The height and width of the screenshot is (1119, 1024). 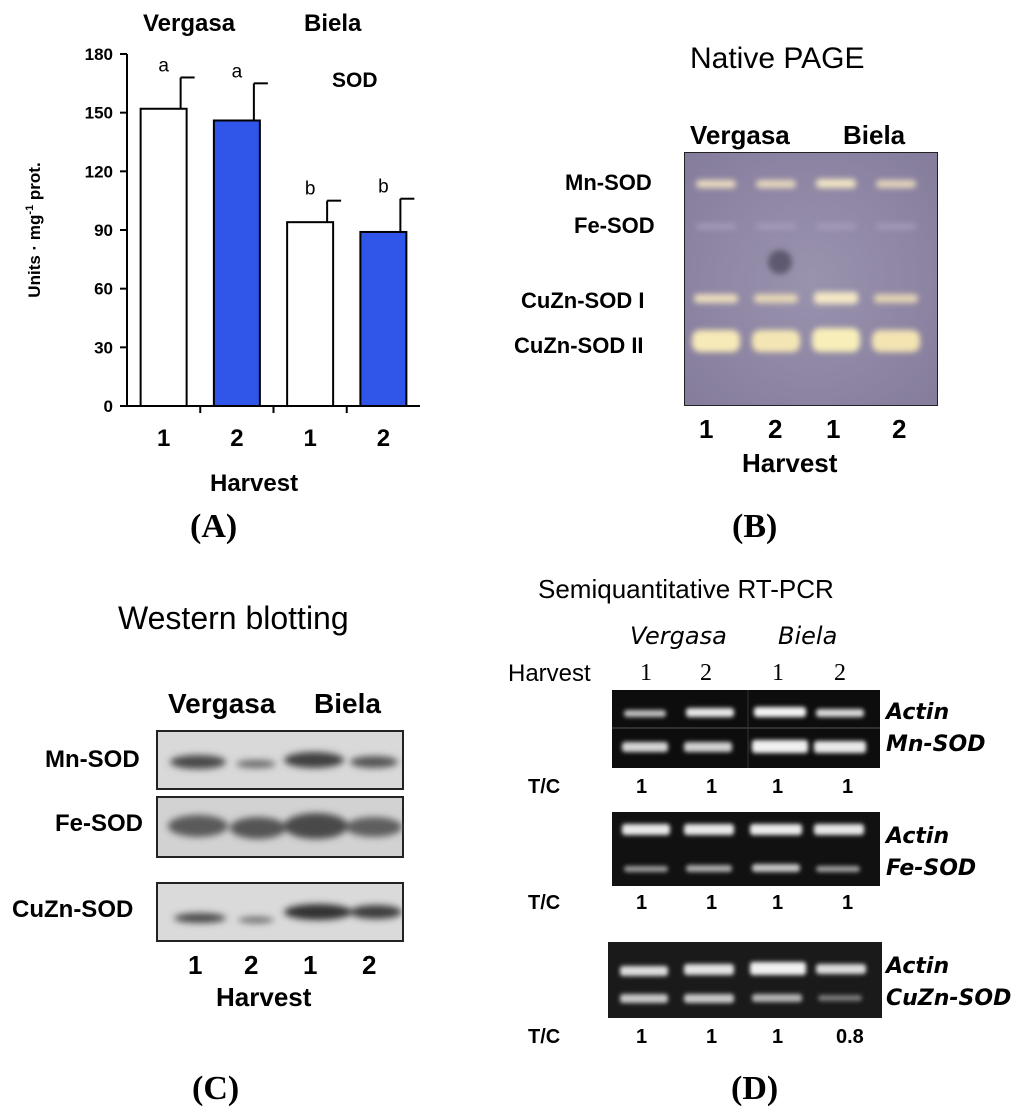 What do you see at coordinates (712, 1037) in the screenshot?
I see `tc-value-3-2: 1` at bounding box center [712, 1037].